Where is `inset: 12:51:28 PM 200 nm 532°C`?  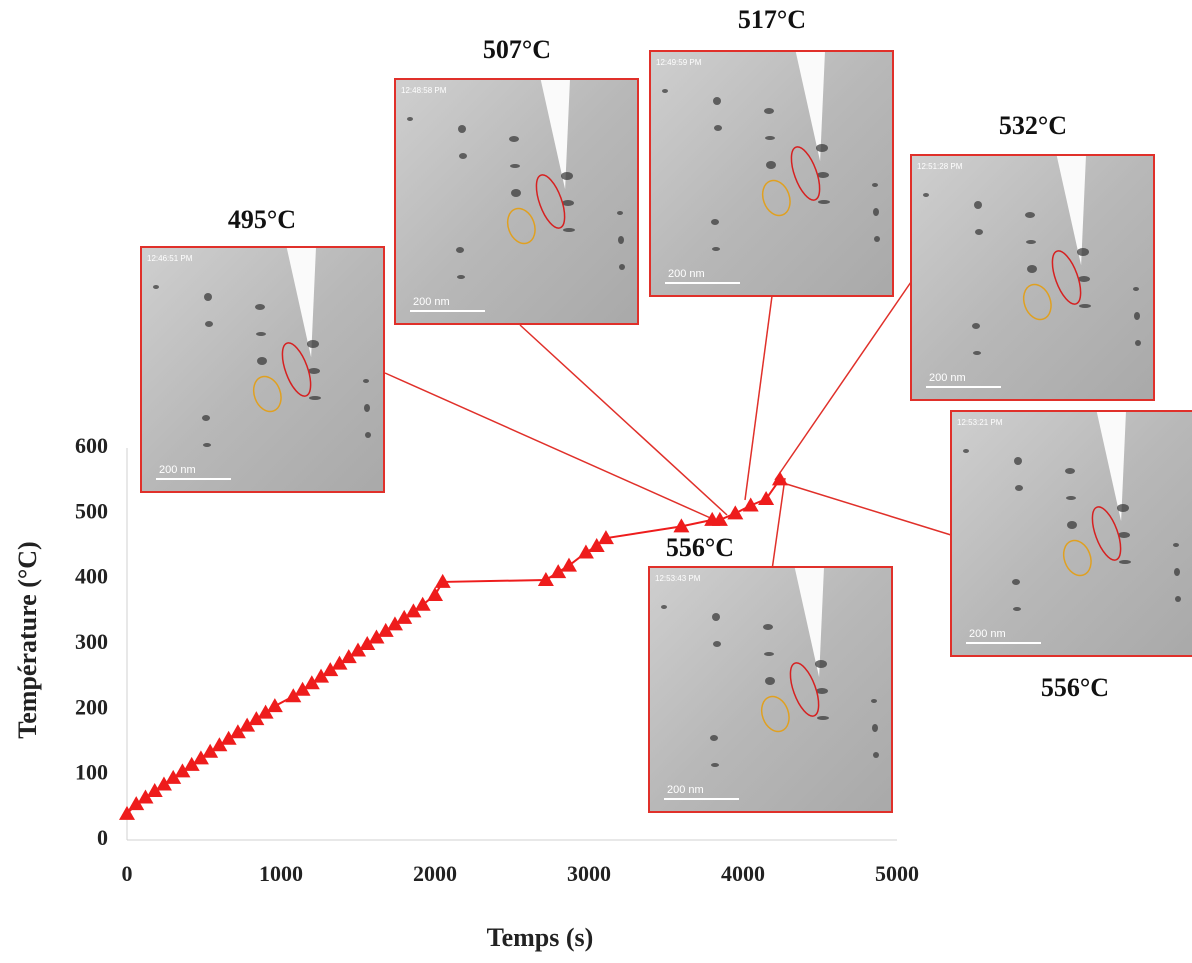
inset: 12:51:28 PM 200 nm 532°C is located at coordinates (1032, 256).